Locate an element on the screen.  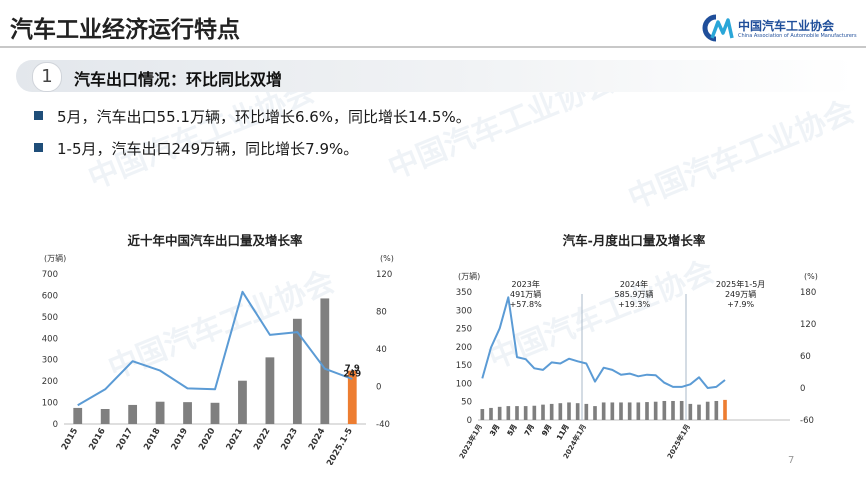
x-tick-label: 2020 is located at coordinates (207, 439).